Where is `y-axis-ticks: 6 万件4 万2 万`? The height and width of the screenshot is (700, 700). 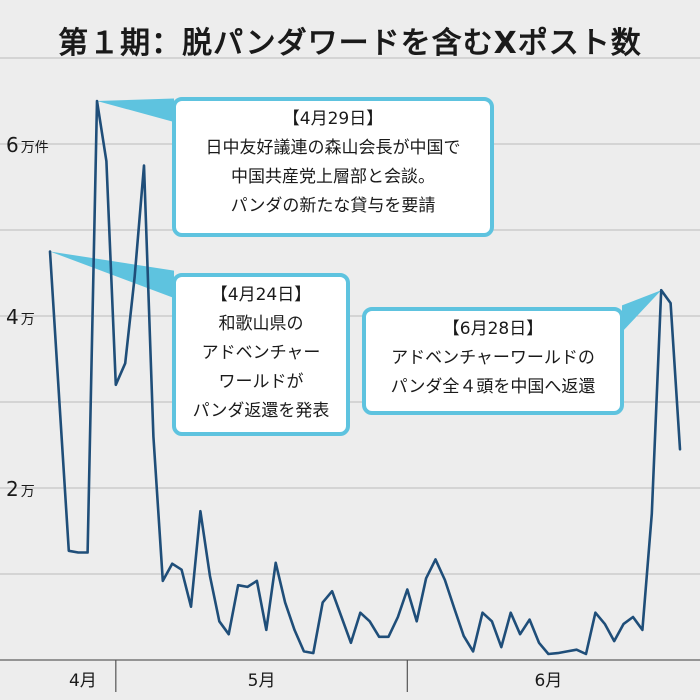 y-axis-ticks: 6 万件4 万2 万 is located at coordinates (27, 317).